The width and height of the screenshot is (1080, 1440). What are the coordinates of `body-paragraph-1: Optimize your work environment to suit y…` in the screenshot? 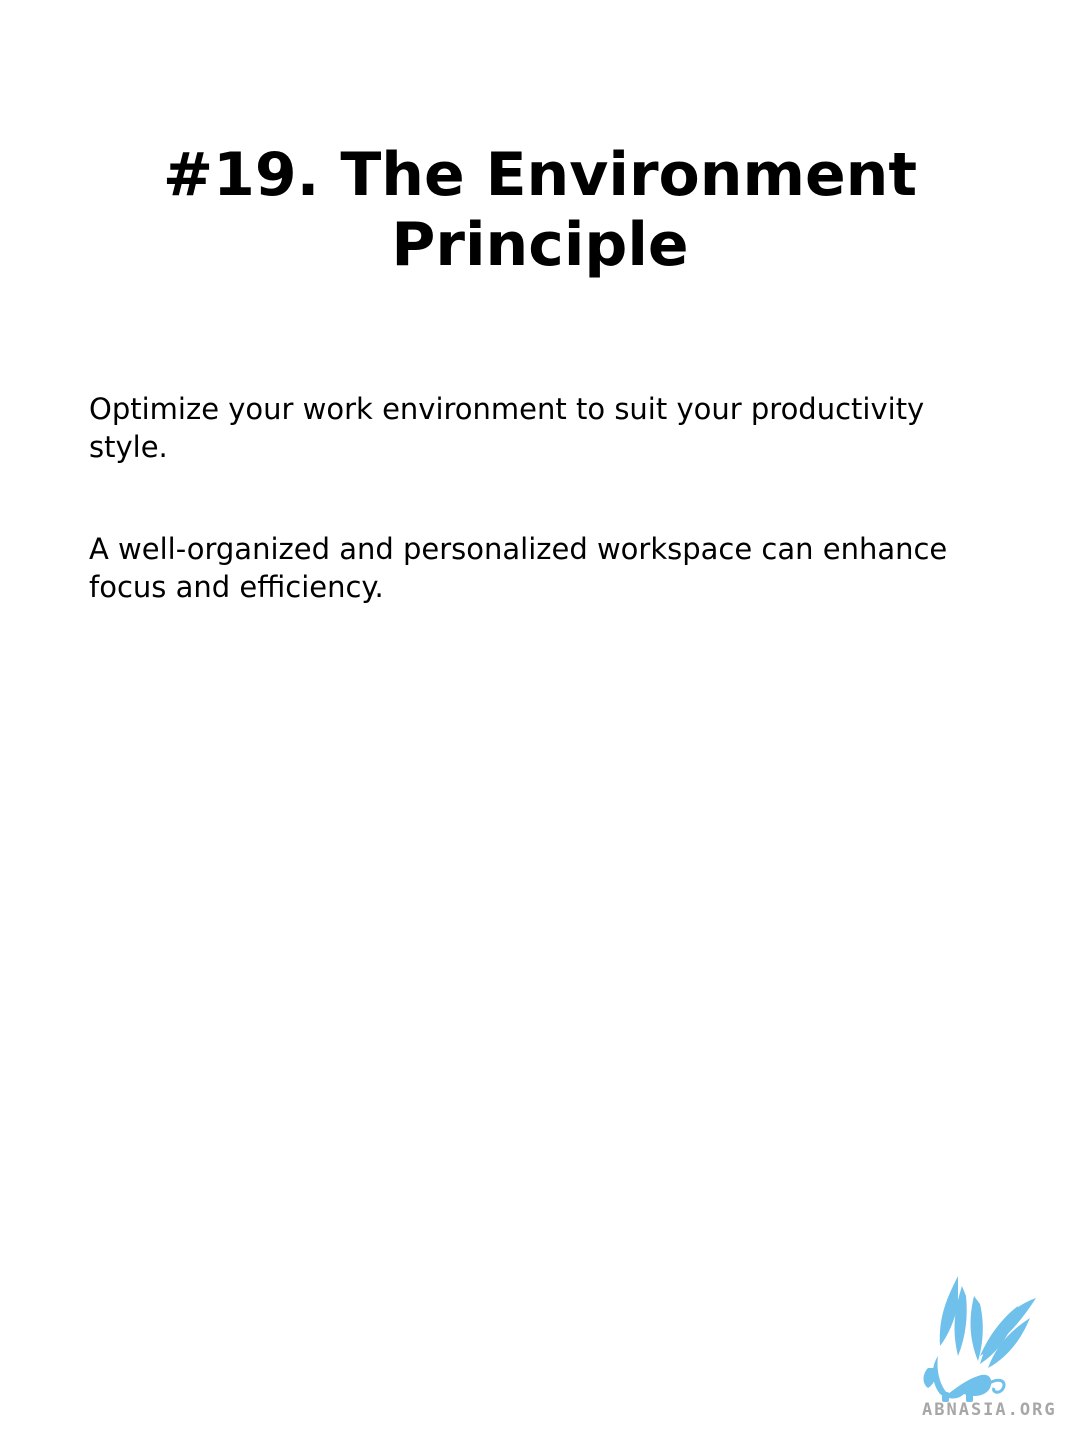 It's located at (507, 428).